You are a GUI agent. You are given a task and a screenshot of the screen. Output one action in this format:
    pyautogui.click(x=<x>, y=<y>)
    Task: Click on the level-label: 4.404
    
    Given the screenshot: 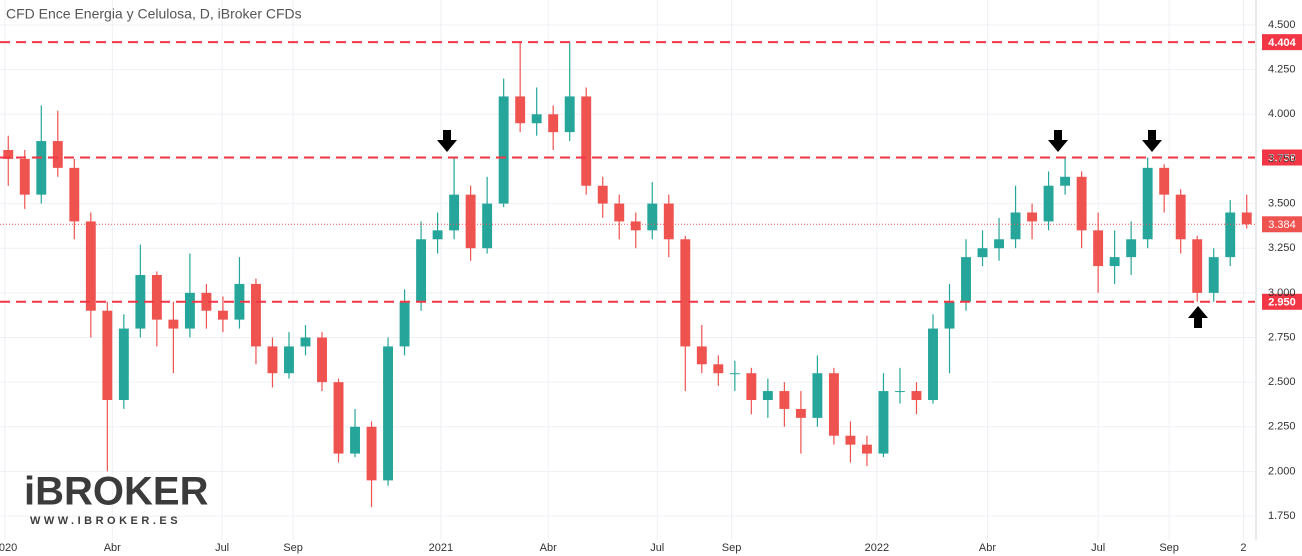 What is the action you would take?
    pyautogui.click(x=1282, y=43)
    